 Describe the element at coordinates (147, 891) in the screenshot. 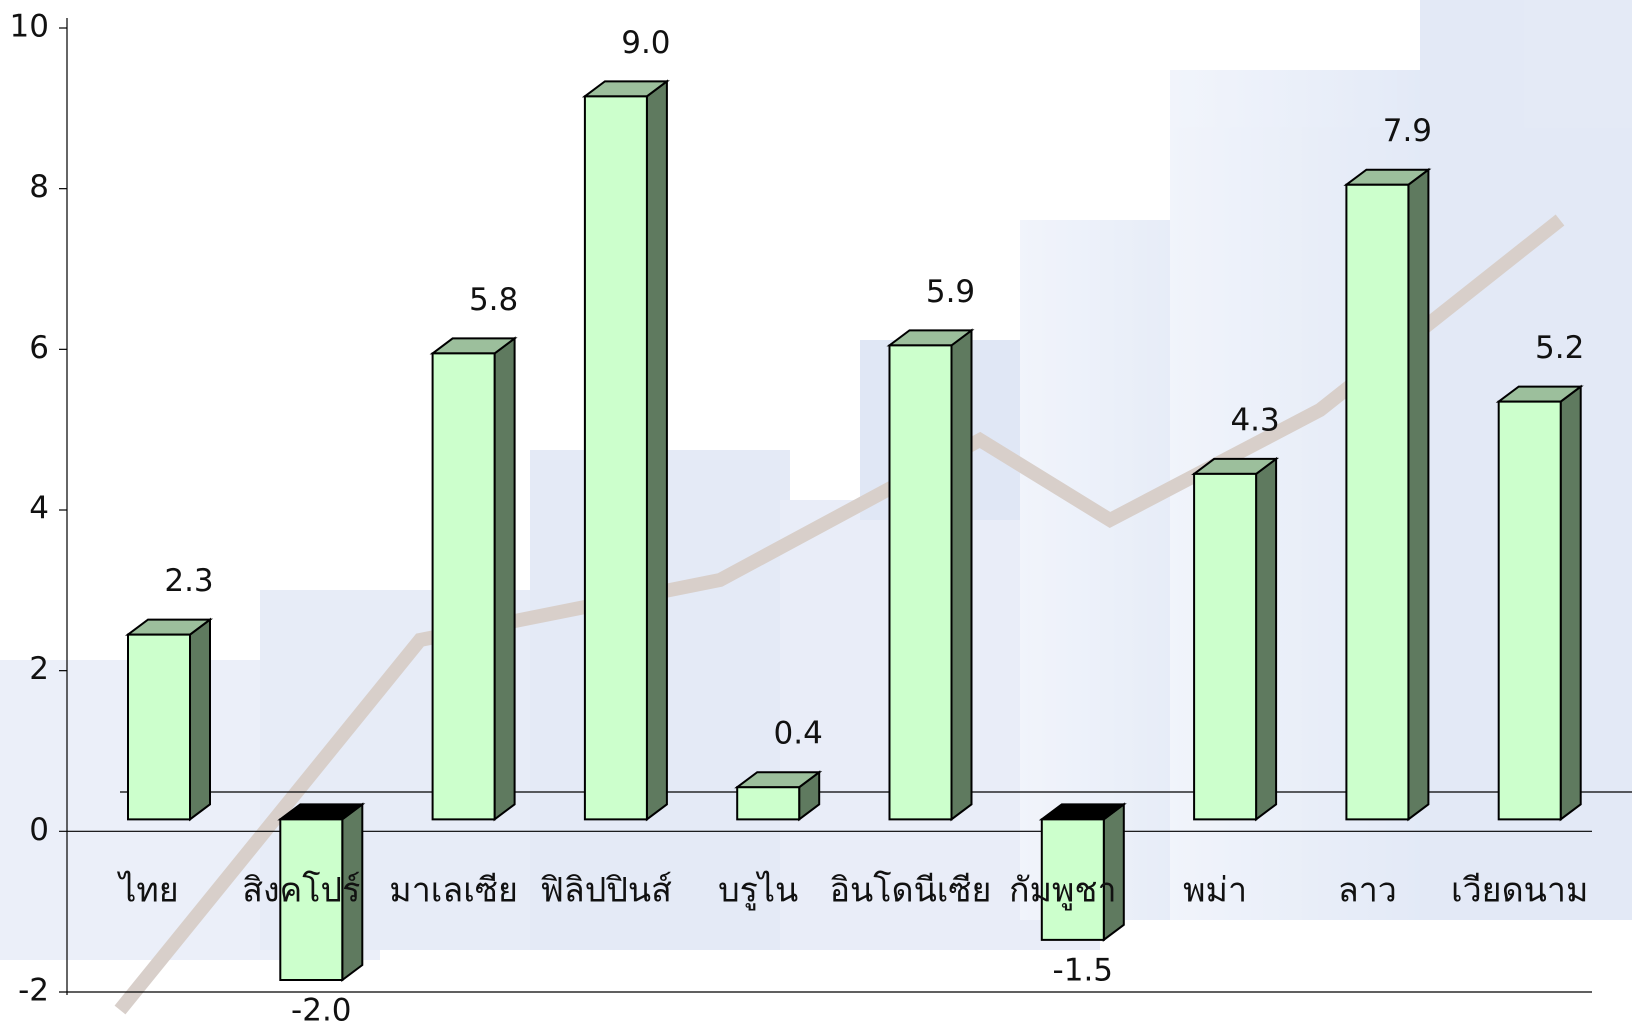

I see `x-tick-label: ไทย` at that location.